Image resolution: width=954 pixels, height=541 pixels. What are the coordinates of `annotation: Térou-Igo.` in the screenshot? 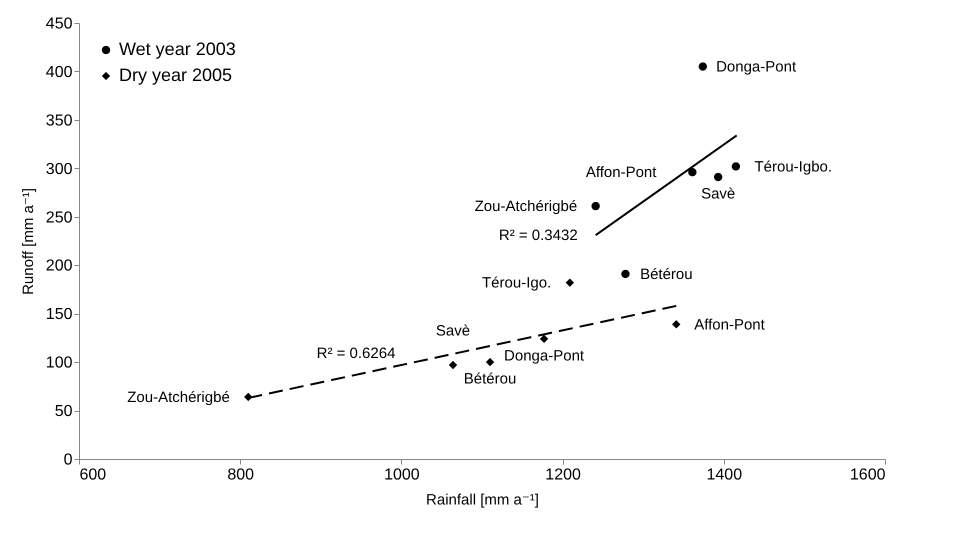 It's located at (517, 283).